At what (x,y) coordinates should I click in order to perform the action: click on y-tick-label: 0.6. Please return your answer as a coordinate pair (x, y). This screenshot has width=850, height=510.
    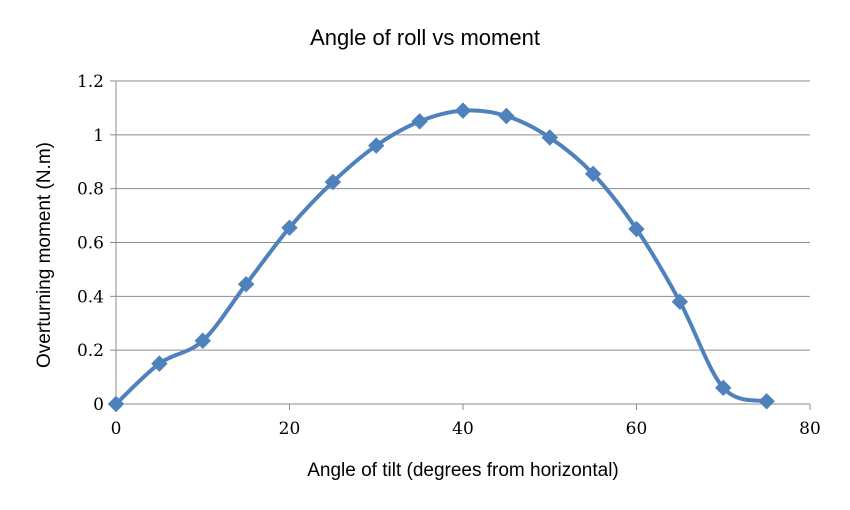
    Looking at the image, I should click on (90, 244).